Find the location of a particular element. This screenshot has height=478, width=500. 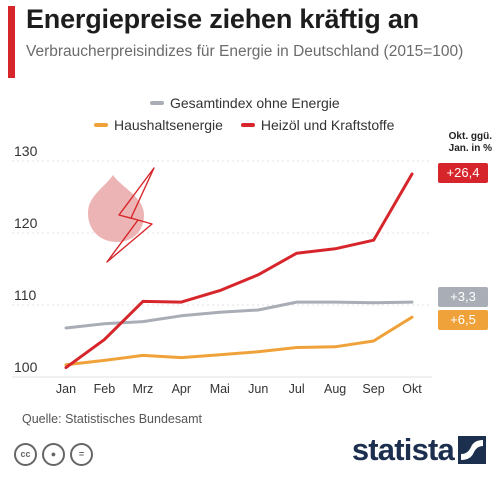

legend-item-haushalt: Haushaltsenergie is located at coordinates (160, 125).